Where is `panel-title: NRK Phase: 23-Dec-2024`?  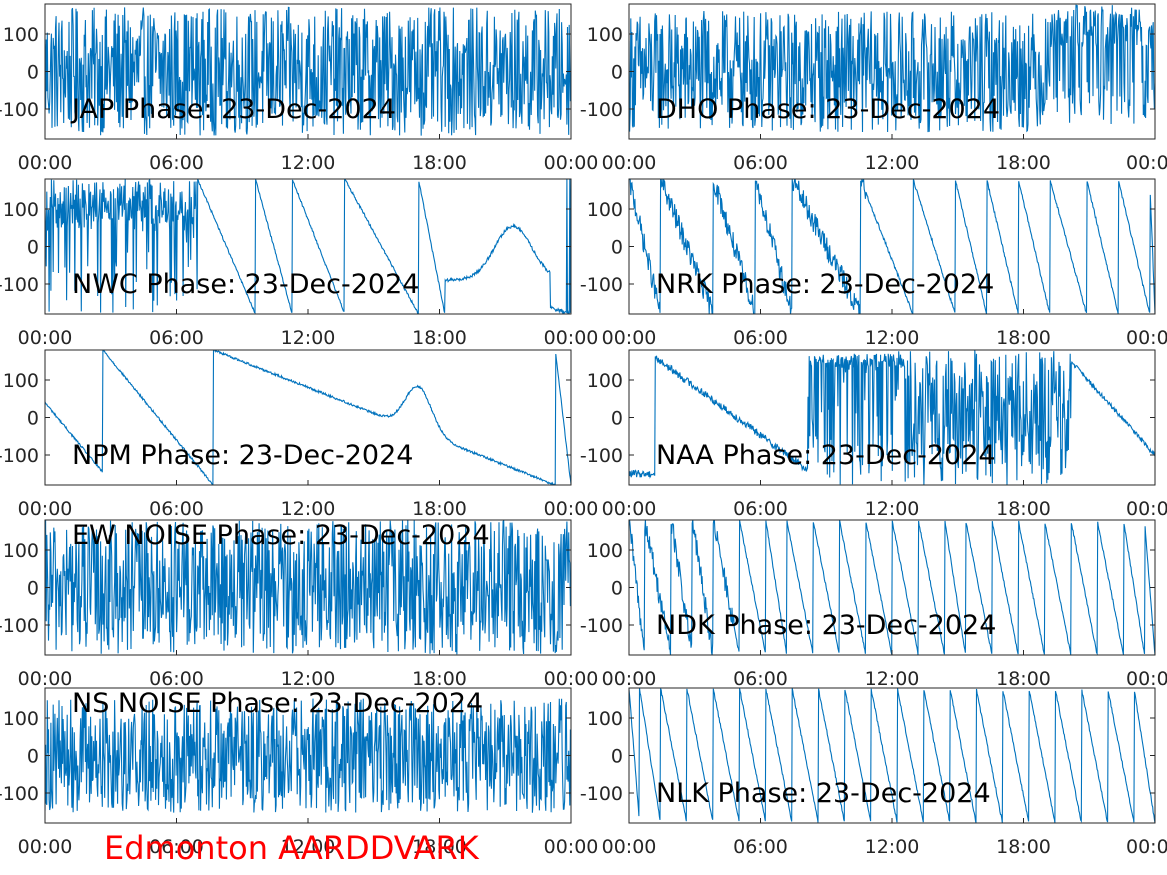 panel-title: NRK Phase: 23-Dec-2024 is located at coordinates (825, 284).